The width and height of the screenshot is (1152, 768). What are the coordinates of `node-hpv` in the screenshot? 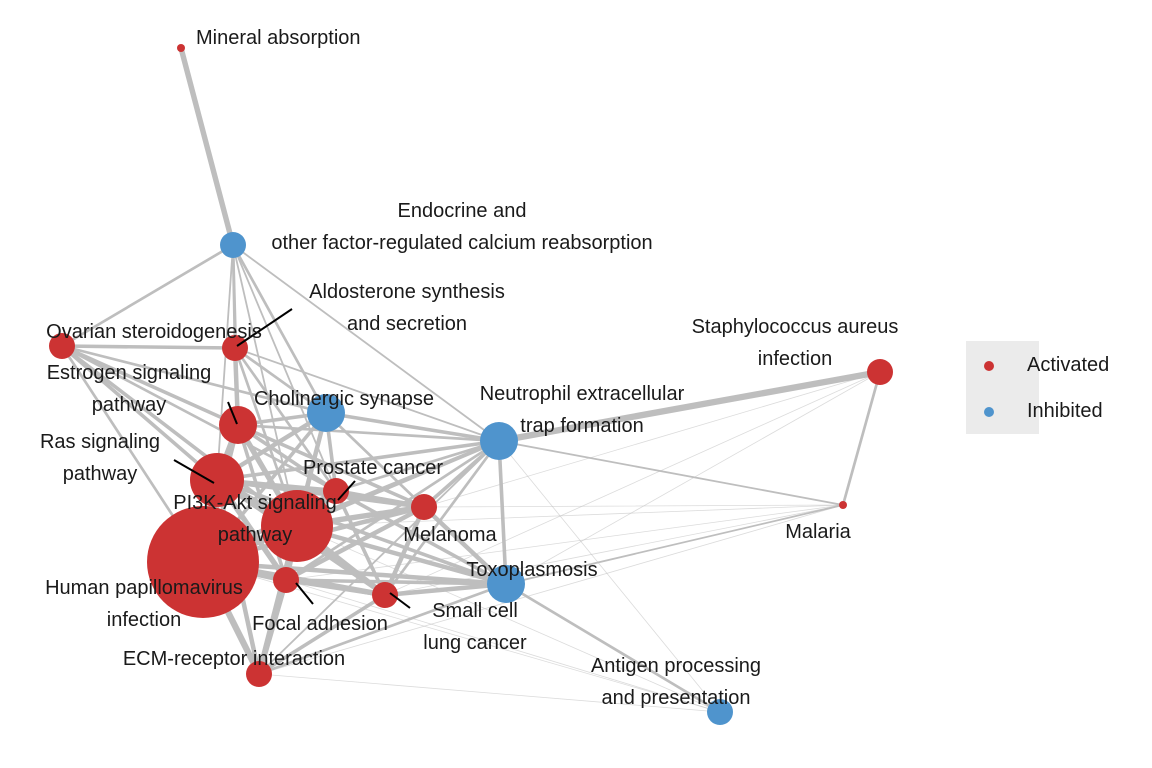 It's located at (203, 562).